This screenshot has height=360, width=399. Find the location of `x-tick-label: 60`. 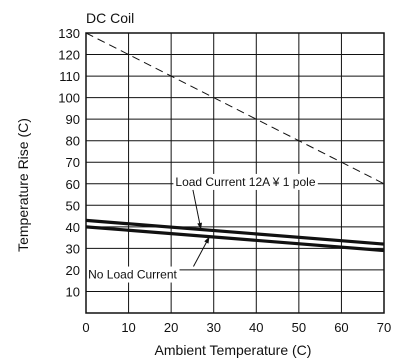

x-tick-label: 60 is located at coordinates (341, 327).